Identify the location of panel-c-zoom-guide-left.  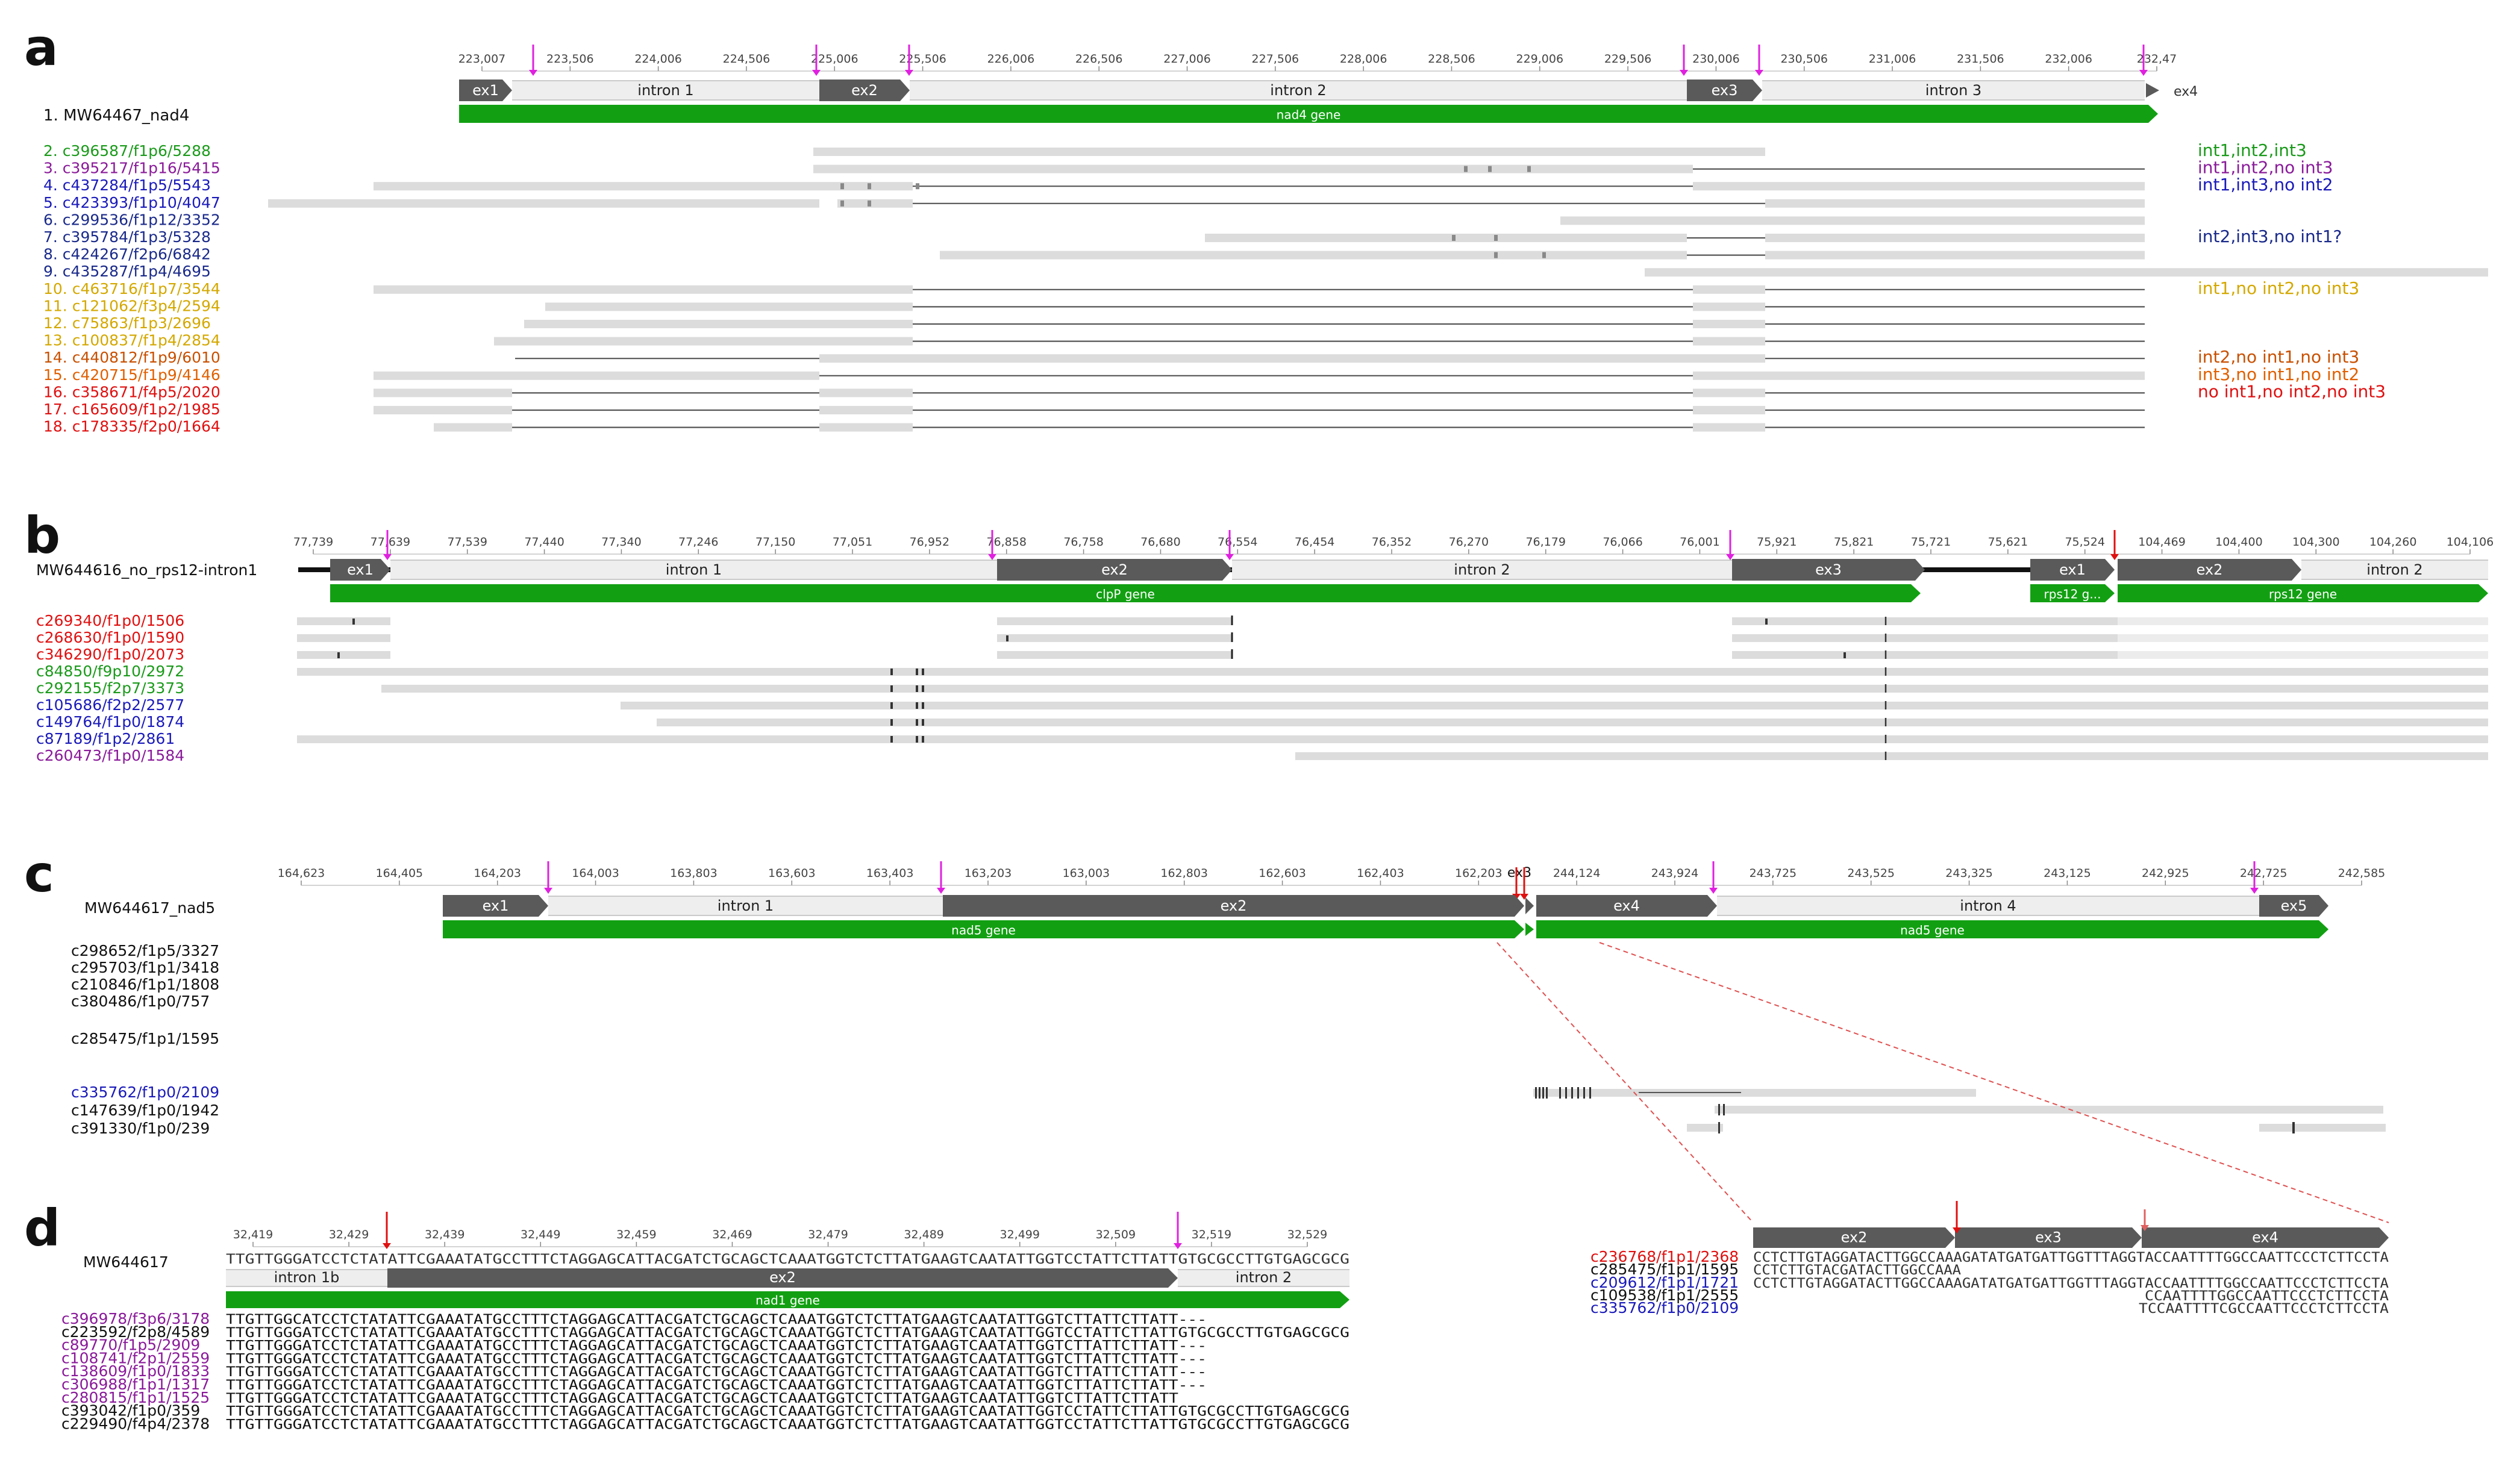
(1625, 1082).